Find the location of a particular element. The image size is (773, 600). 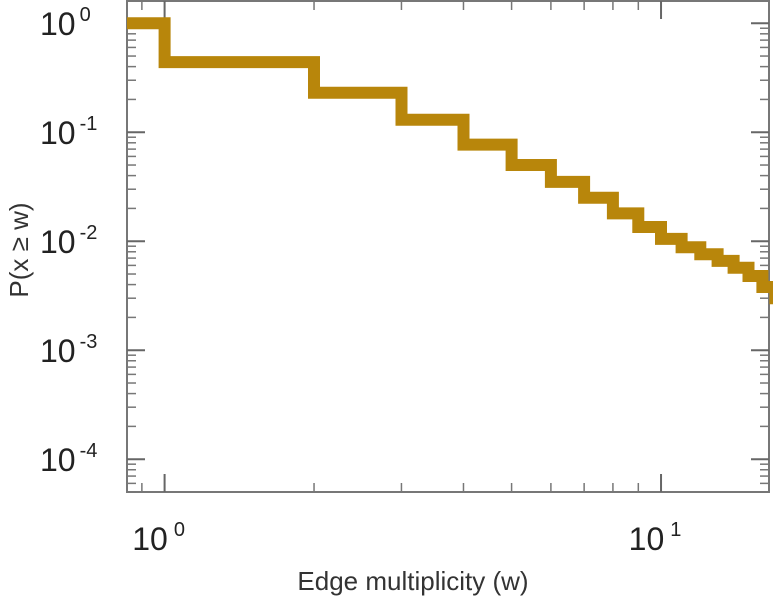

x-tick-labels: 10 0 10 1 is located at coordinates (406, 538).